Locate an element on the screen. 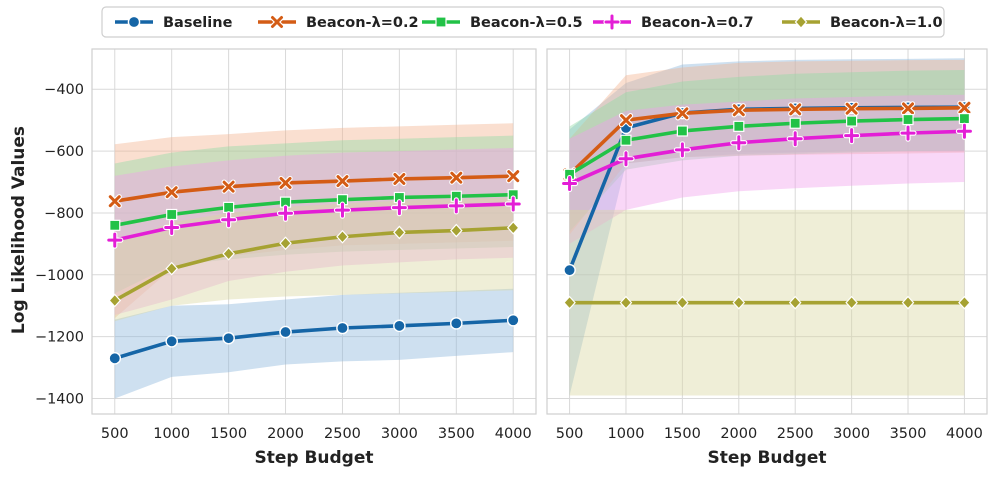 Image resolution: width=997 pixels, height=477 pixels. legend-item-beacon-0-7: Beacon-λ=0.7 is located at coordinates (673, 22).